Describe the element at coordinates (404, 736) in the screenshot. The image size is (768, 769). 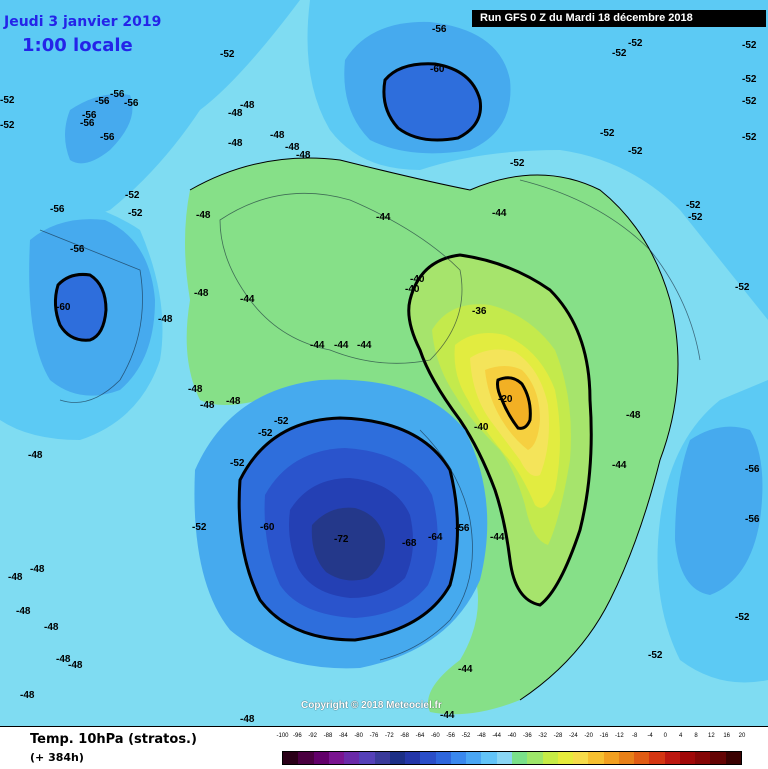
I see `legend-tick-label: -68` at that location.